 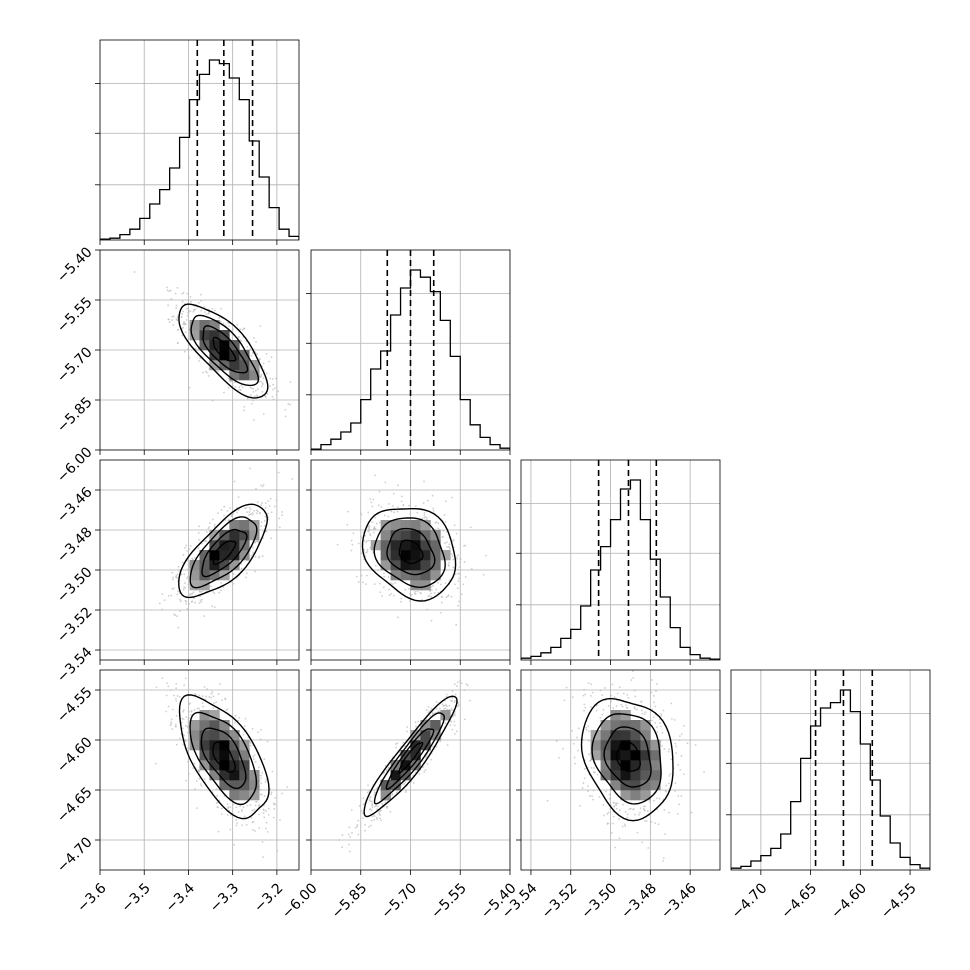 I want to click on x-tick-label: −4.65, so click(x=800, y=901).